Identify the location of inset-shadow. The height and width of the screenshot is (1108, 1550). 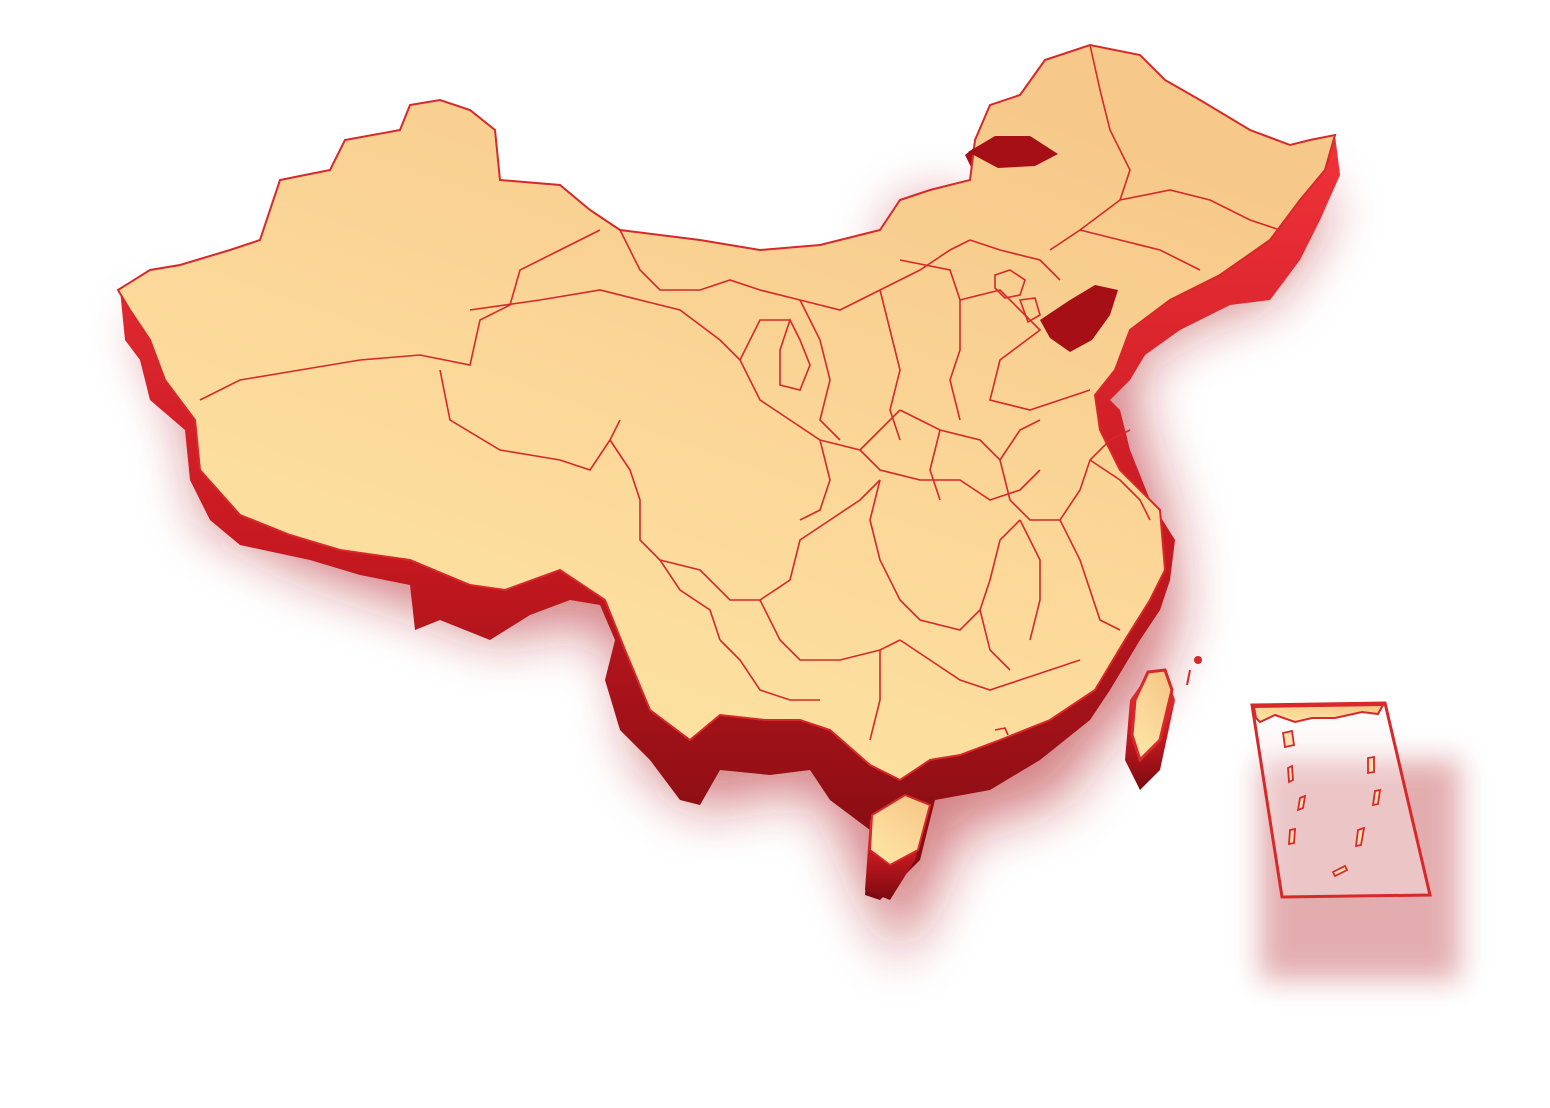
(1360, 870).